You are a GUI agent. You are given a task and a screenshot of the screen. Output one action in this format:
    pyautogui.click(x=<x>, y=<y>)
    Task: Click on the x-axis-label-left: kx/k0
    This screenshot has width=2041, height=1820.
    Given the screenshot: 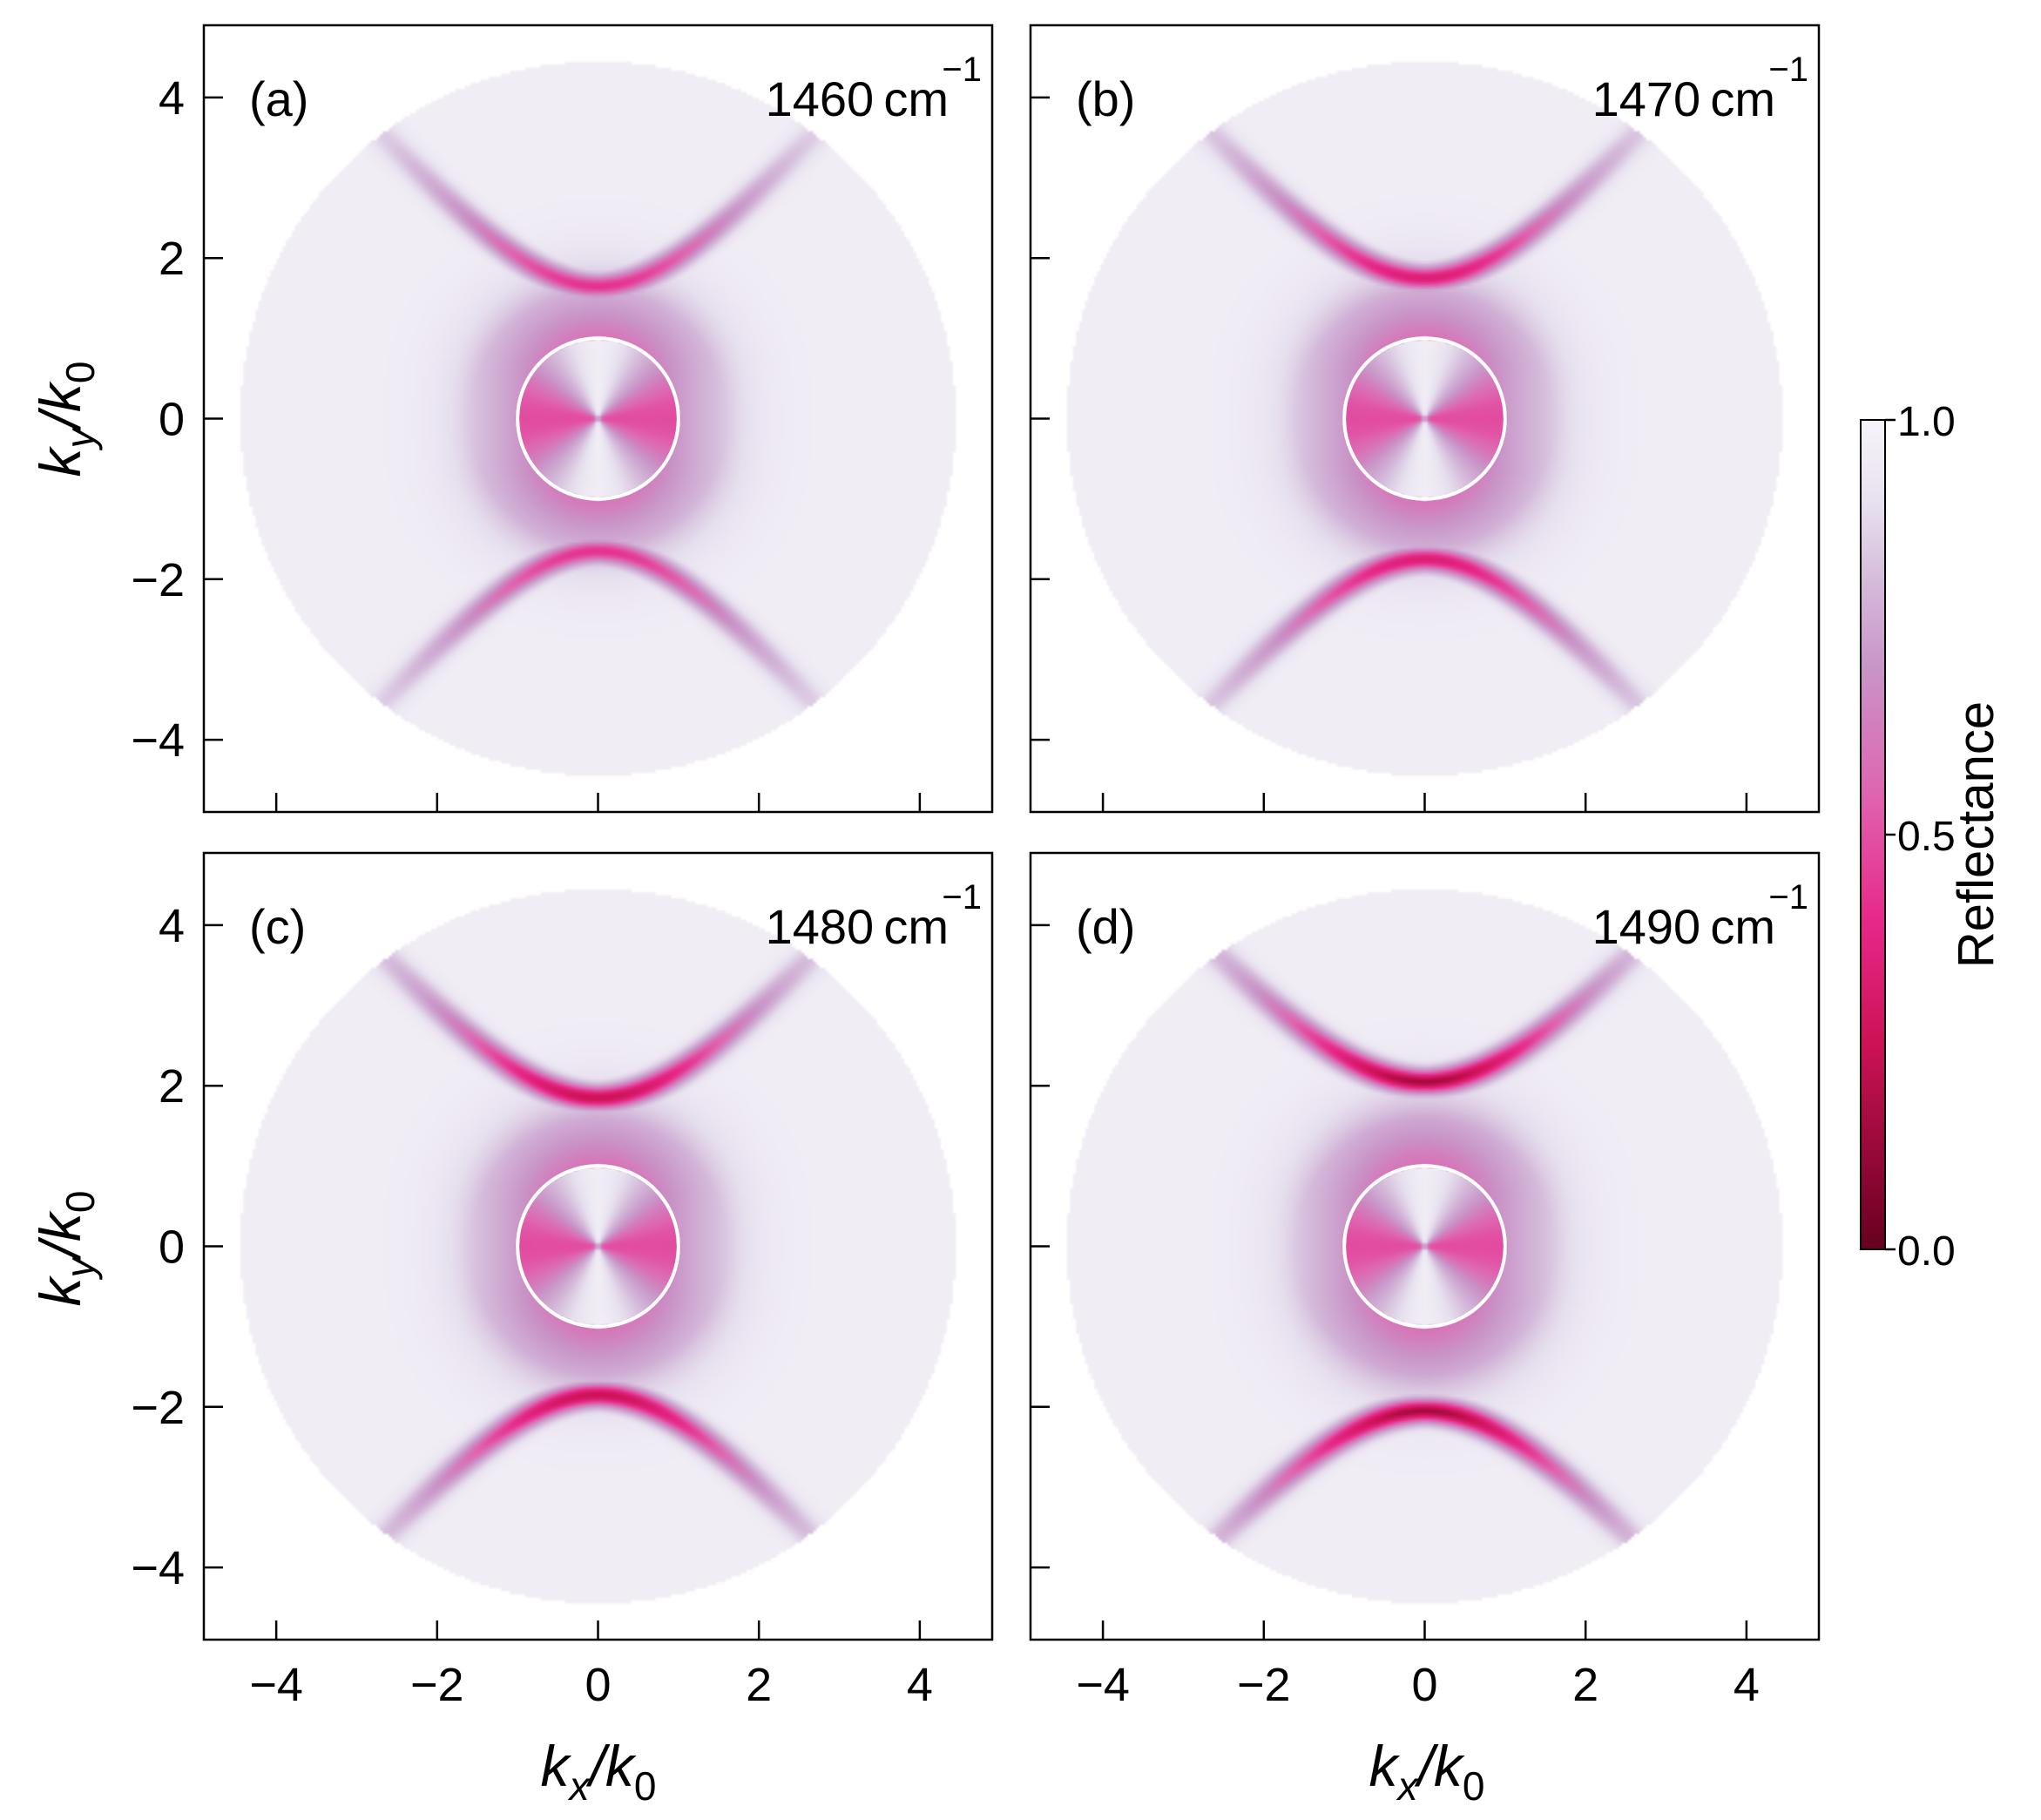 What is the action you would take?
    pyautogui.click(x=599, y=1771)
    